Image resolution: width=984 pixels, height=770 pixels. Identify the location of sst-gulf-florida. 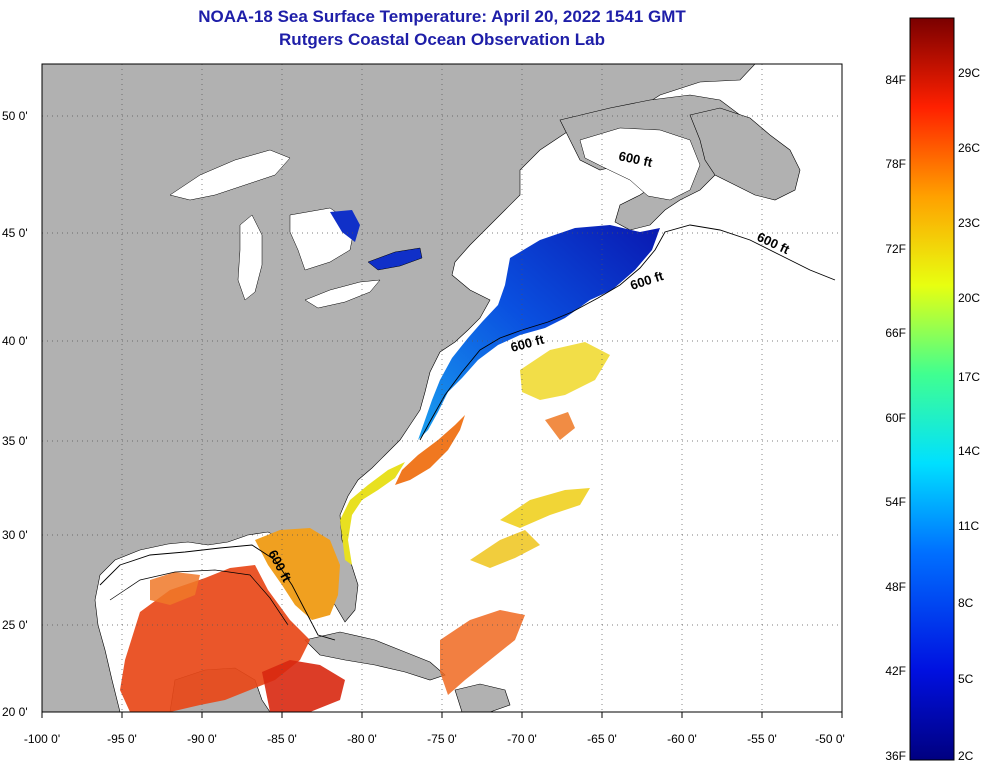
(297, 574).